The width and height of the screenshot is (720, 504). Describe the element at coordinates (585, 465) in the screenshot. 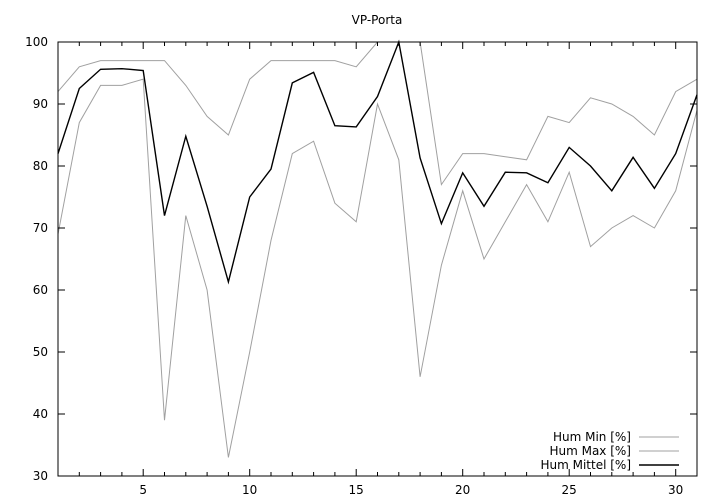

I see `legend-label-3: Hum Mittel [%]` at that location.